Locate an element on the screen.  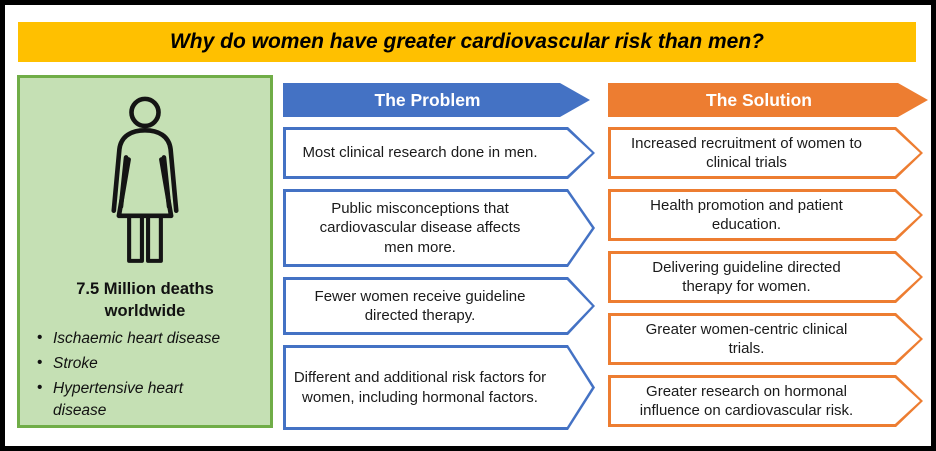
deaths-heading: 7.5 Million deaths worldwide is located at coordinates (145, 300).